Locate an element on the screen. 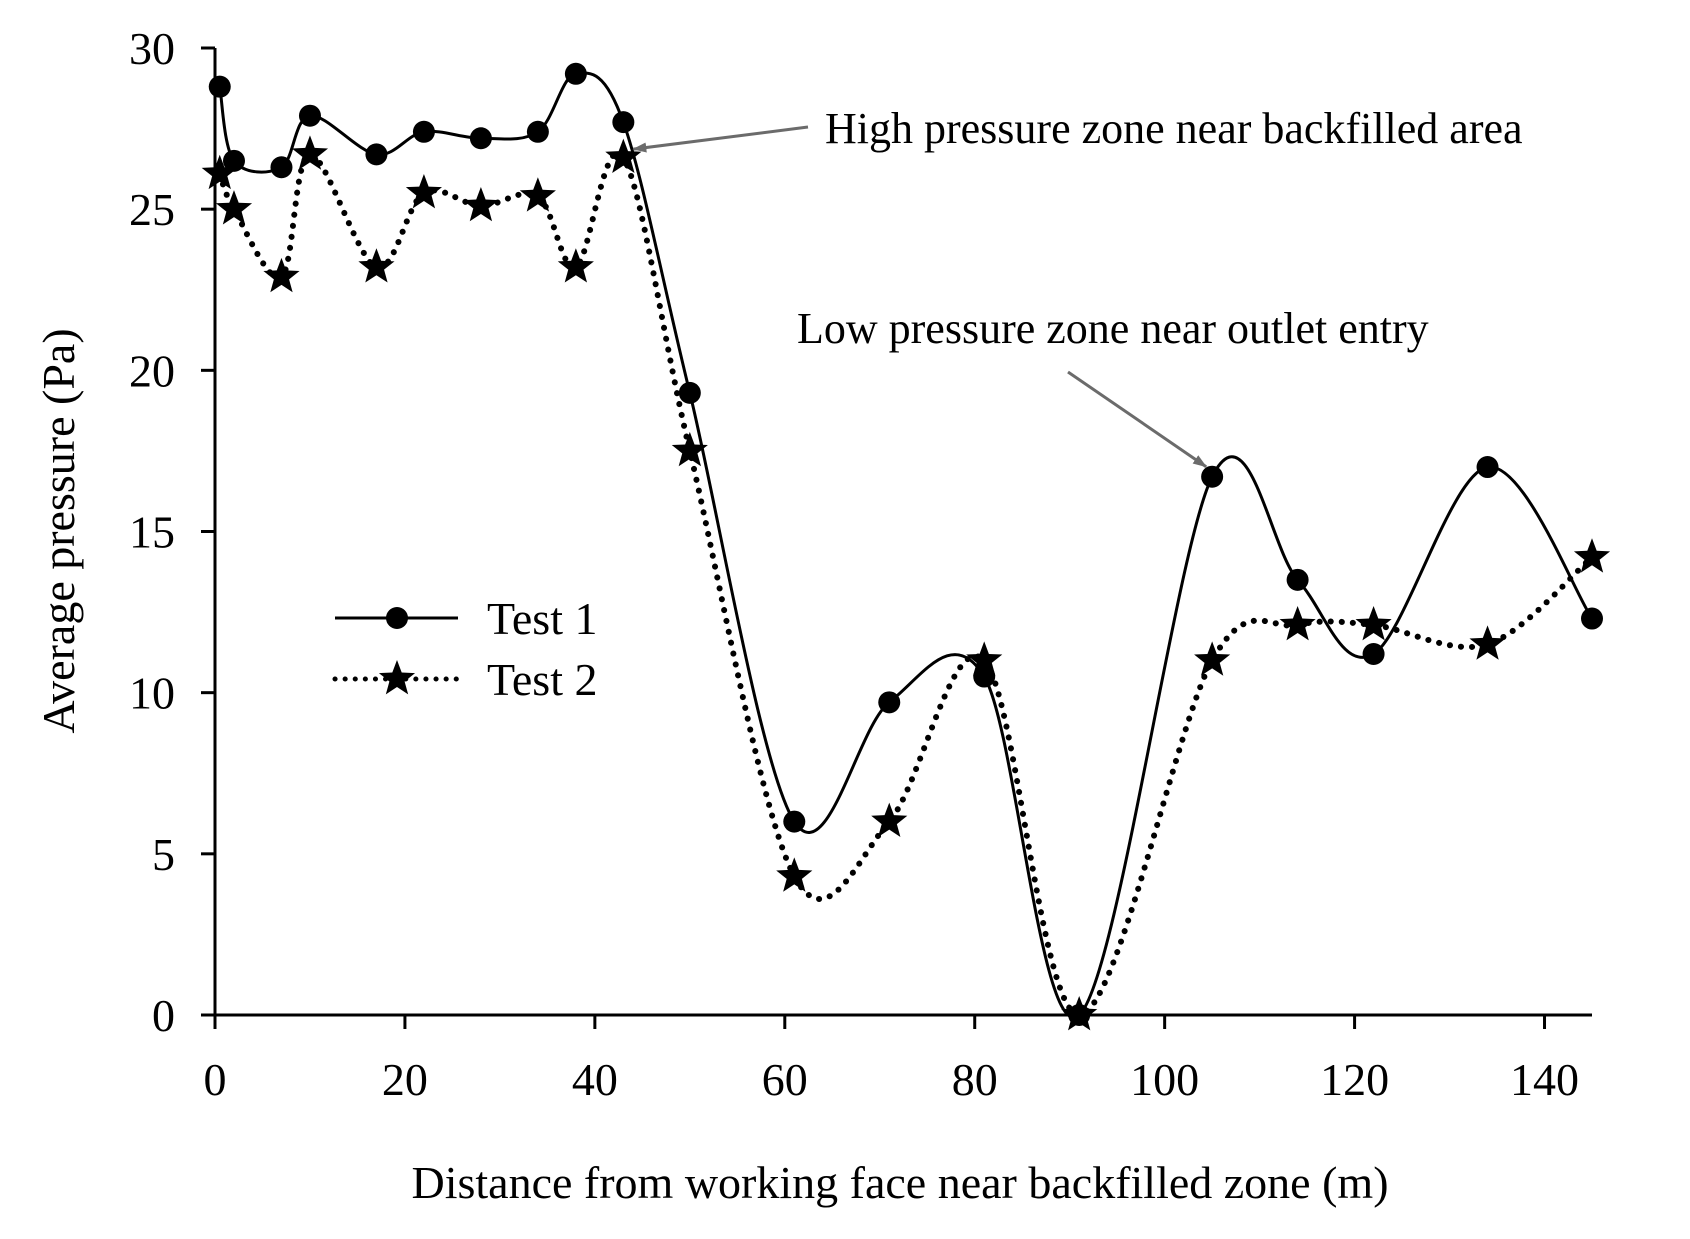  x-ticks: 0 20 40 60 80 100 120 140 is located at coordinates (891, 1060).